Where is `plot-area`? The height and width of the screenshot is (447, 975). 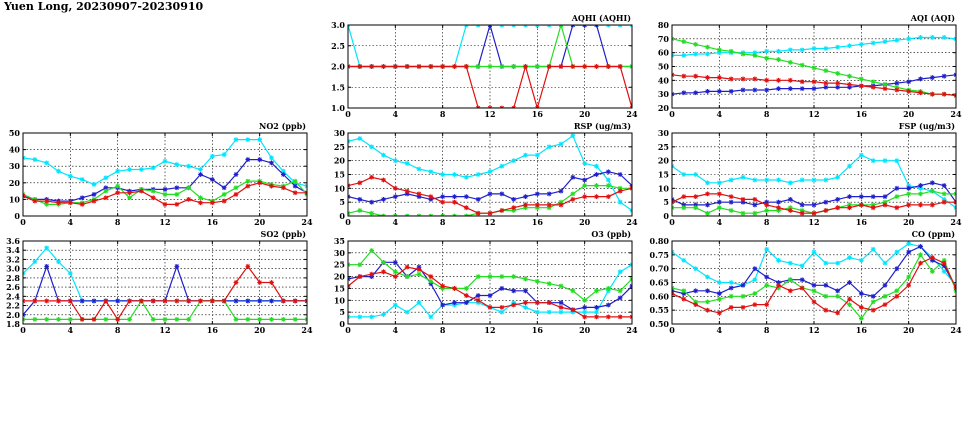 plot-area is located at coordinates (814, 66).